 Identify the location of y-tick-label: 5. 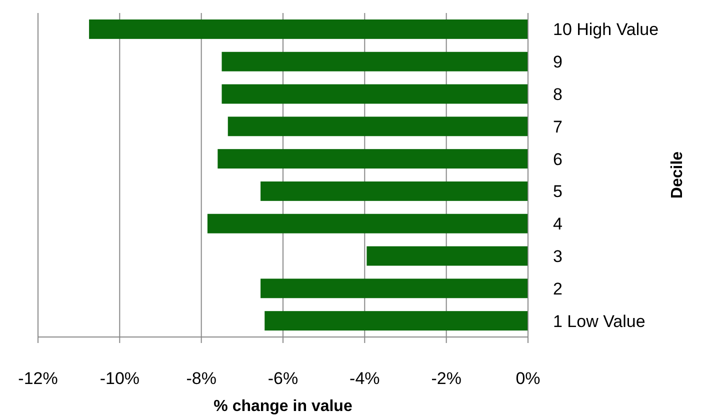
(557, 192).